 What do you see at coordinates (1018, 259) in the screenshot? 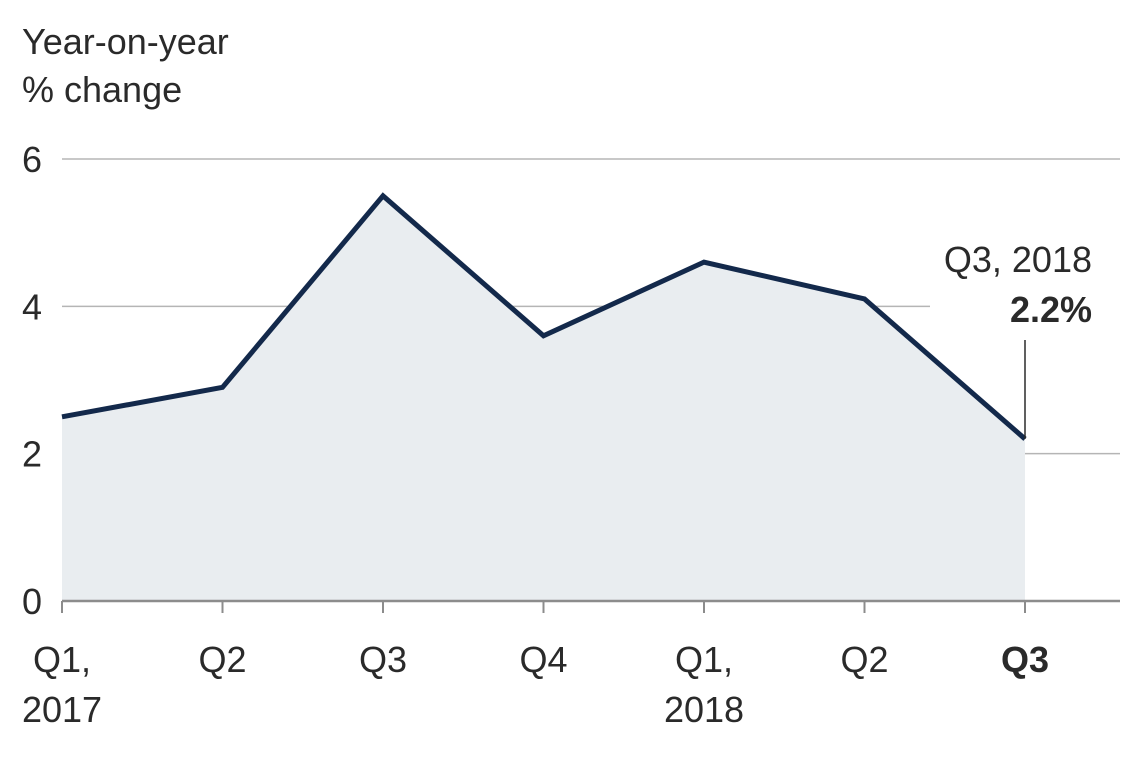
I see `annotation-label: Q3, 2018` at bounding box center [1018, 259].